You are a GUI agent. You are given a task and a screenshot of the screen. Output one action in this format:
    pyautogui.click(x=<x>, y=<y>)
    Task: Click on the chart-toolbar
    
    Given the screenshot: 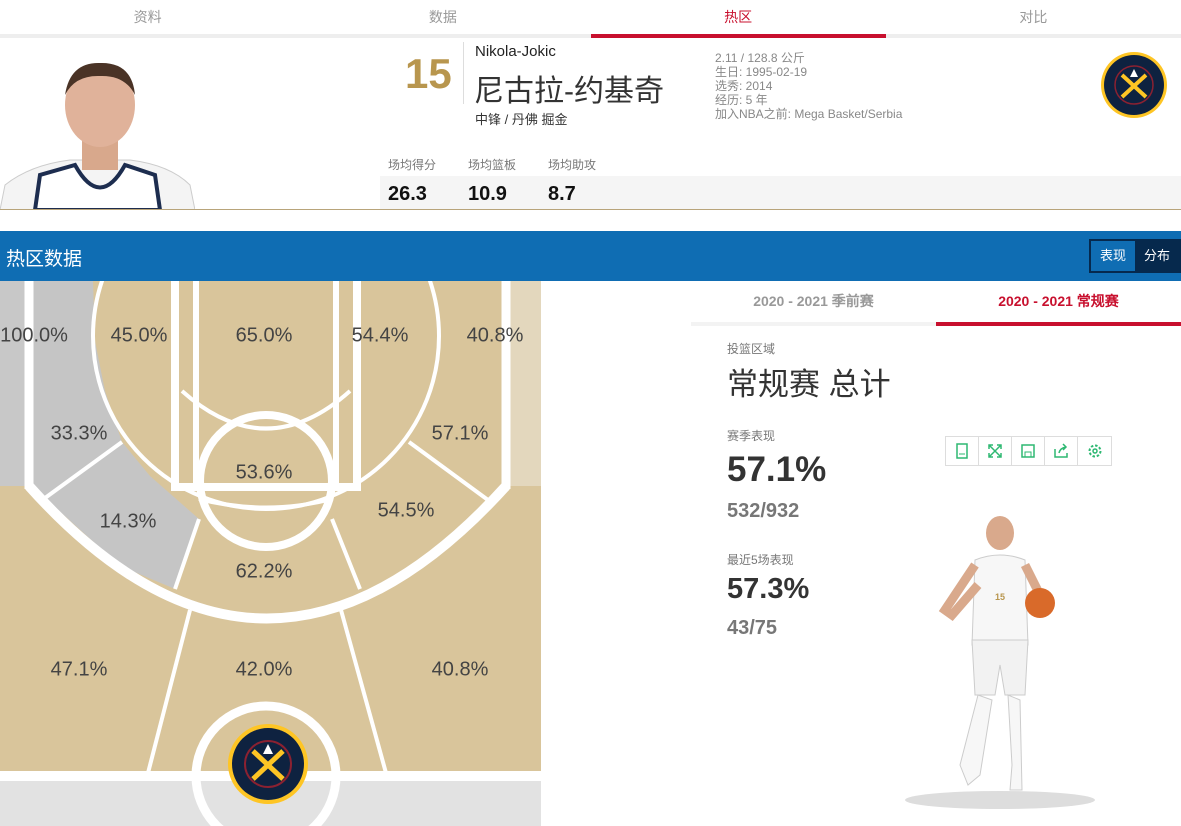 What is the action you would take?
    pyautogui.click(x=1028, y=451)
    